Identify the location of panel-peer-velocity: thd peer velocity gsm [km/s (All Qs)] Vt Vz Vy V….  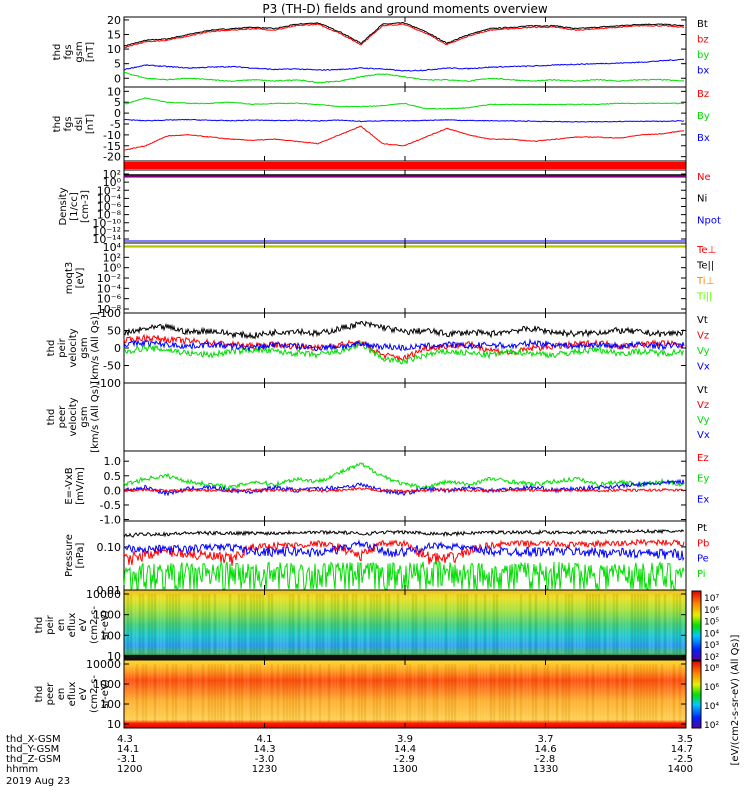
(378, 417).